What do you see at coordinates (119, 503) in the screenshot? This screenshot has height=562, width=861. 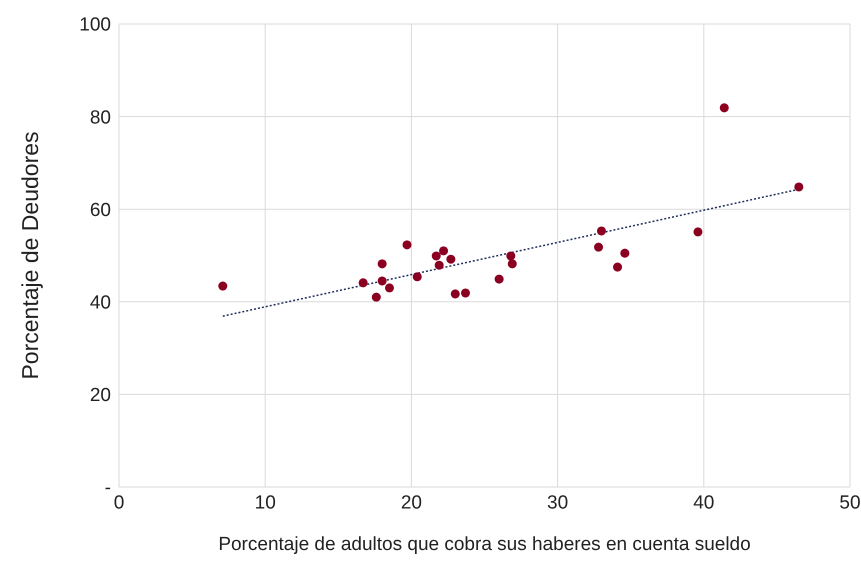 I see `x-tick-label: 0` at bounding box center [119, 503].